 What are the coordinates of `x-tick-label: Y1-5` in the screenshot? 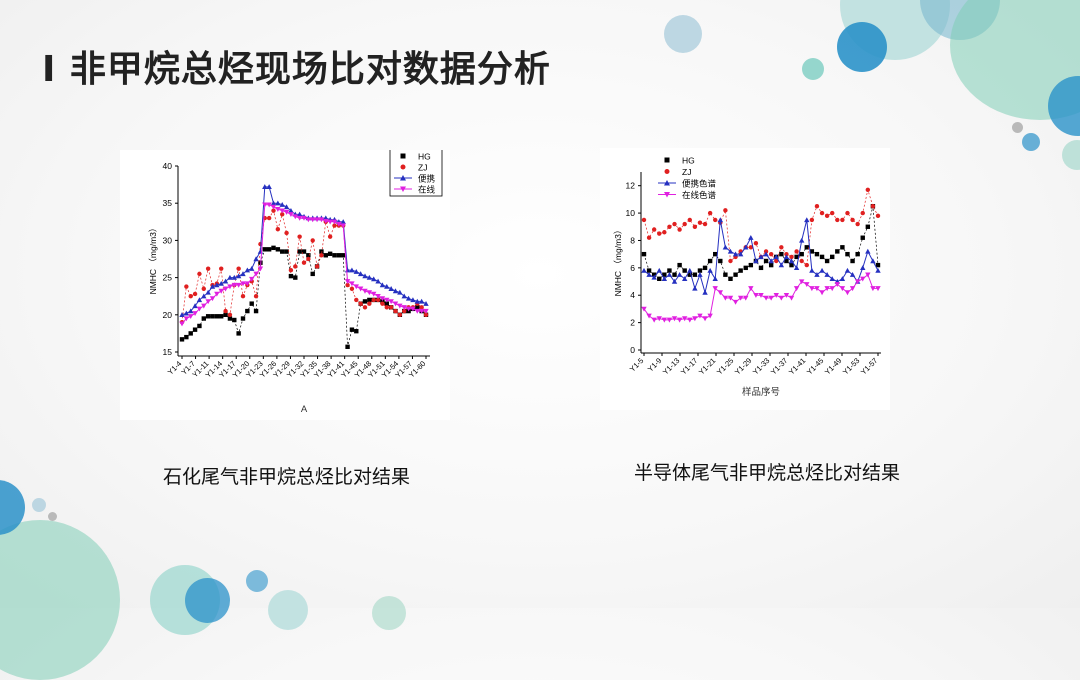 It's located at (637, 365).